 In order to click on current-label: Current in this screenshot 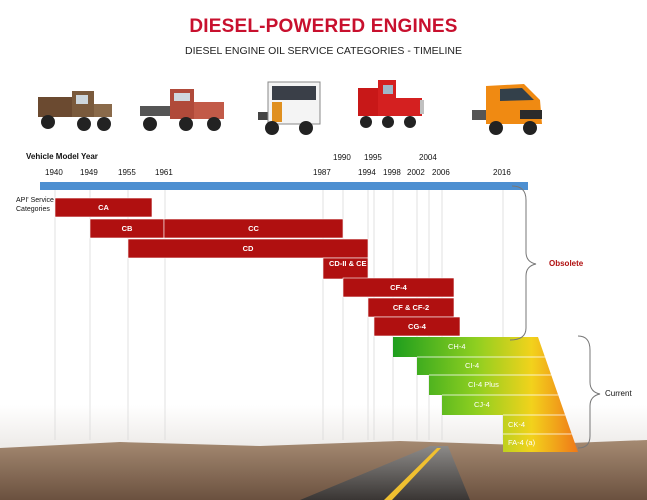, I will do `click(618, 393)`.